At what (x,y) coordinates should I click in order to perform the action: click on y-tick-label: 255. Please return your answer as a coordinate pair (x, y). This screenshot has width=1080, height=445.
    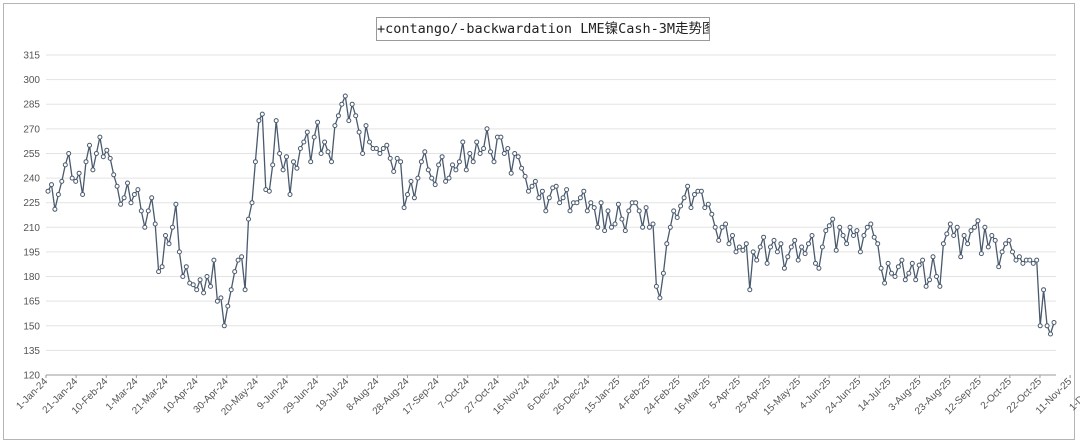
    Looking at the image, I should click on (31, 154).